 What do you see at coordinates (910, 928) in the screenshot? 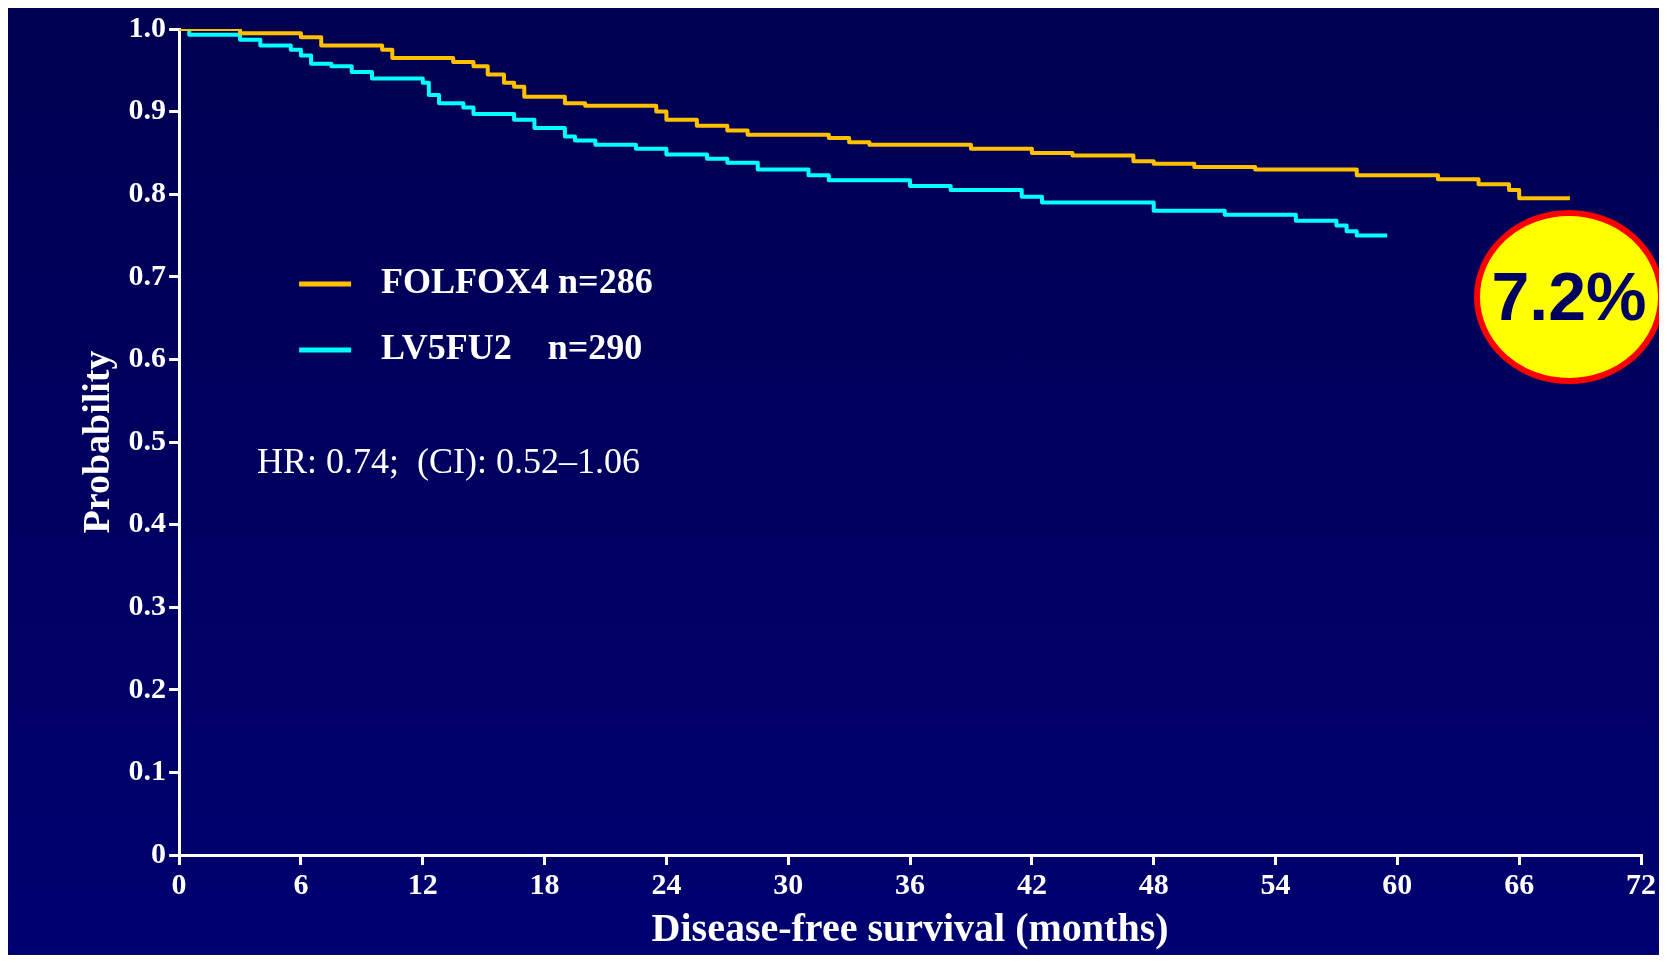
I see `x-axis-title: Disease-free survival (months)` at bounding box center [910, 928].